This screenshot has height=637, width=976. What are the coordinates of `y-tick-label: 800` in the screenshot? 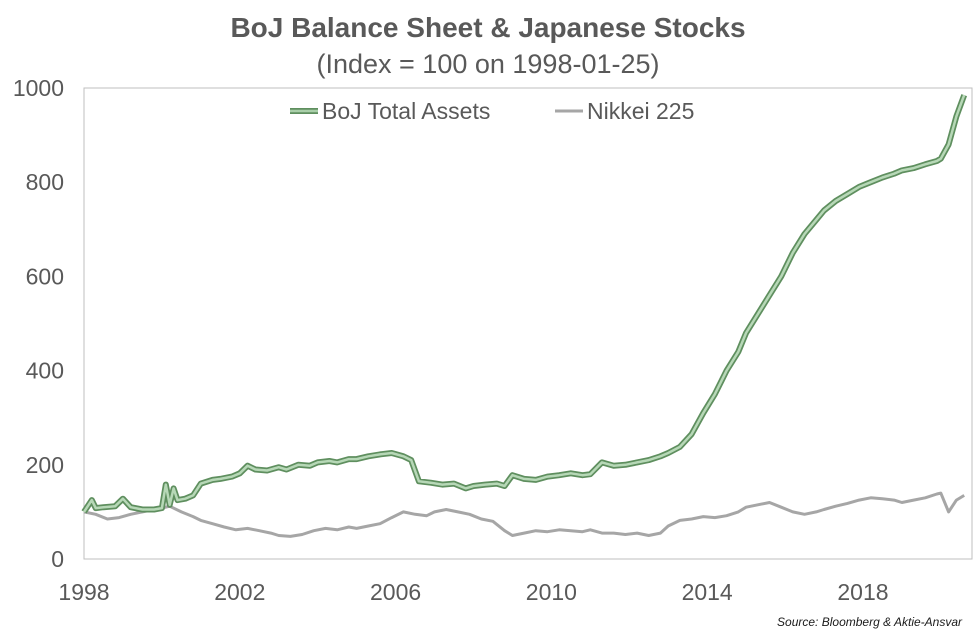 It's located at (45, 182).